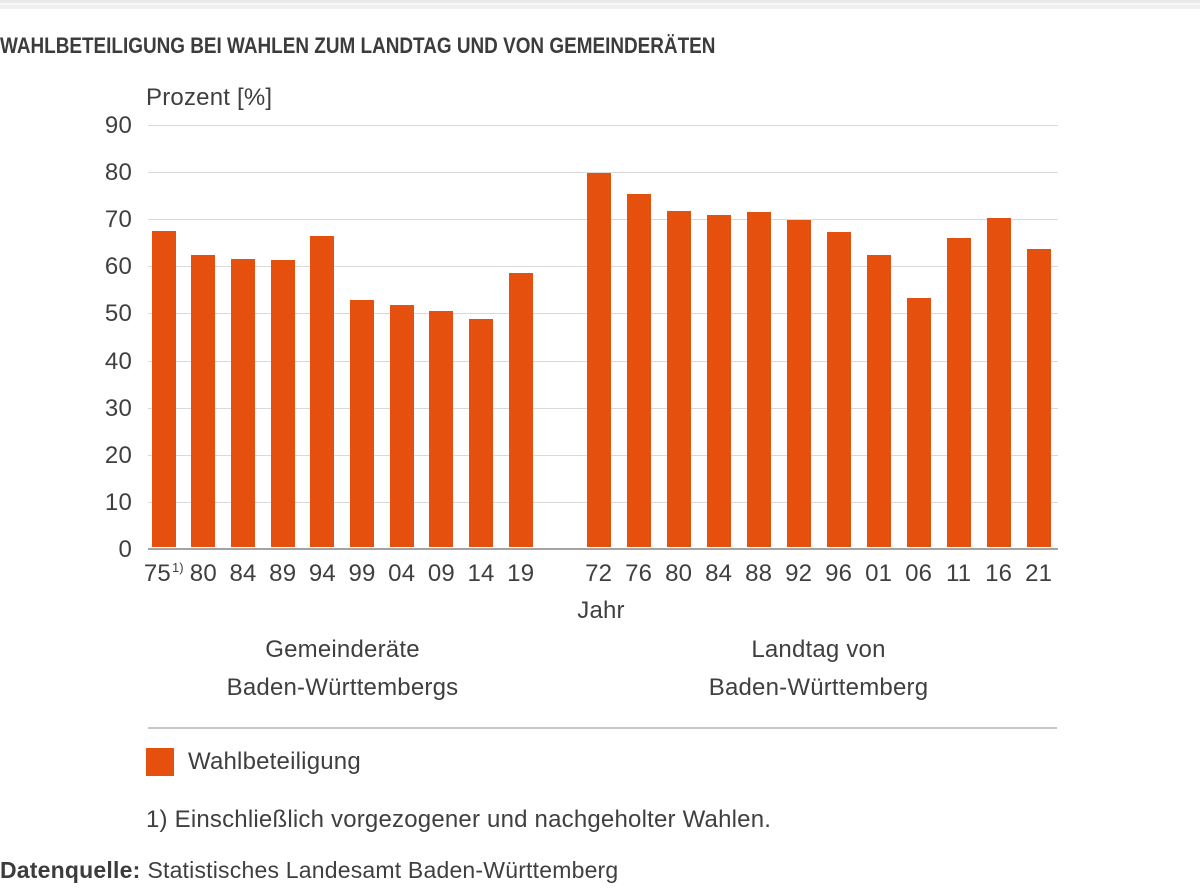  What do you see at coordinates (819, 669) in the screenshot?
I see `group-label-landtag: Landtag von Baden-Württemberg` at bounding box center [819, 669].